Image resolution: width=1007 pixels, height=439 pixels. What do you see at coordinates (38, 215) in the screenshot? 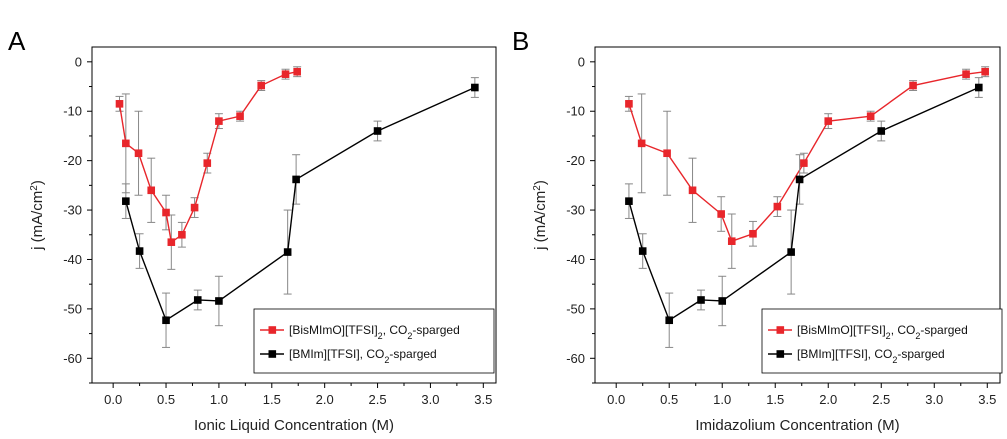
I see `y-axis-title: j (mA/cm2)` at bounding box center [38, 215].